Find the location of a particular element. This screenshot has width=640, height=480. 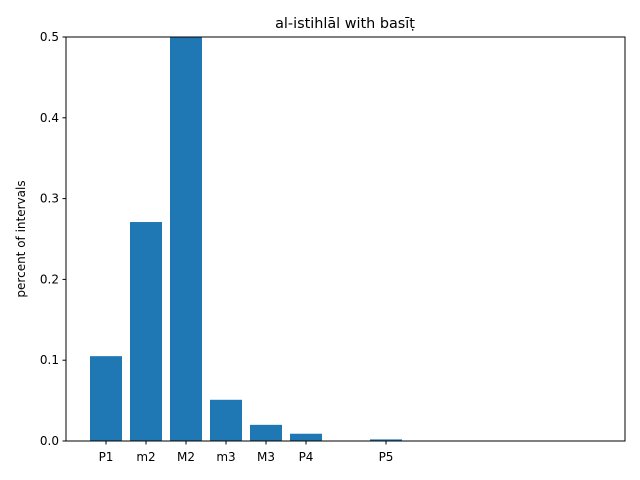

bar-P1 is located at coordinates (106, 398).